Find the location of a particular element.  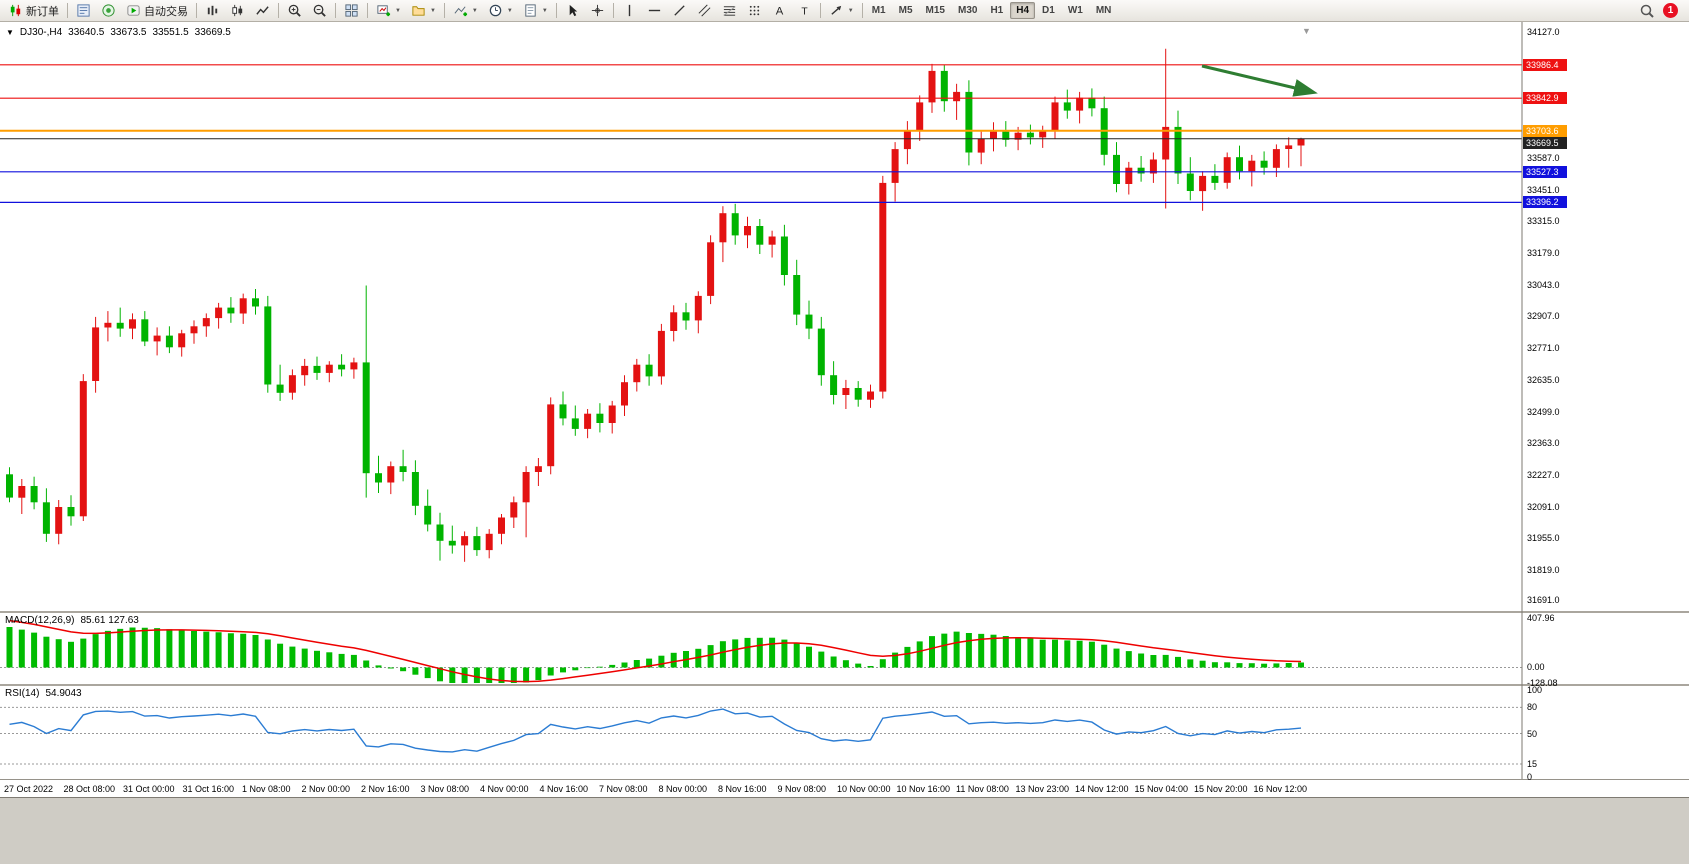

navigator-icon is located at coordinates (108, 10).